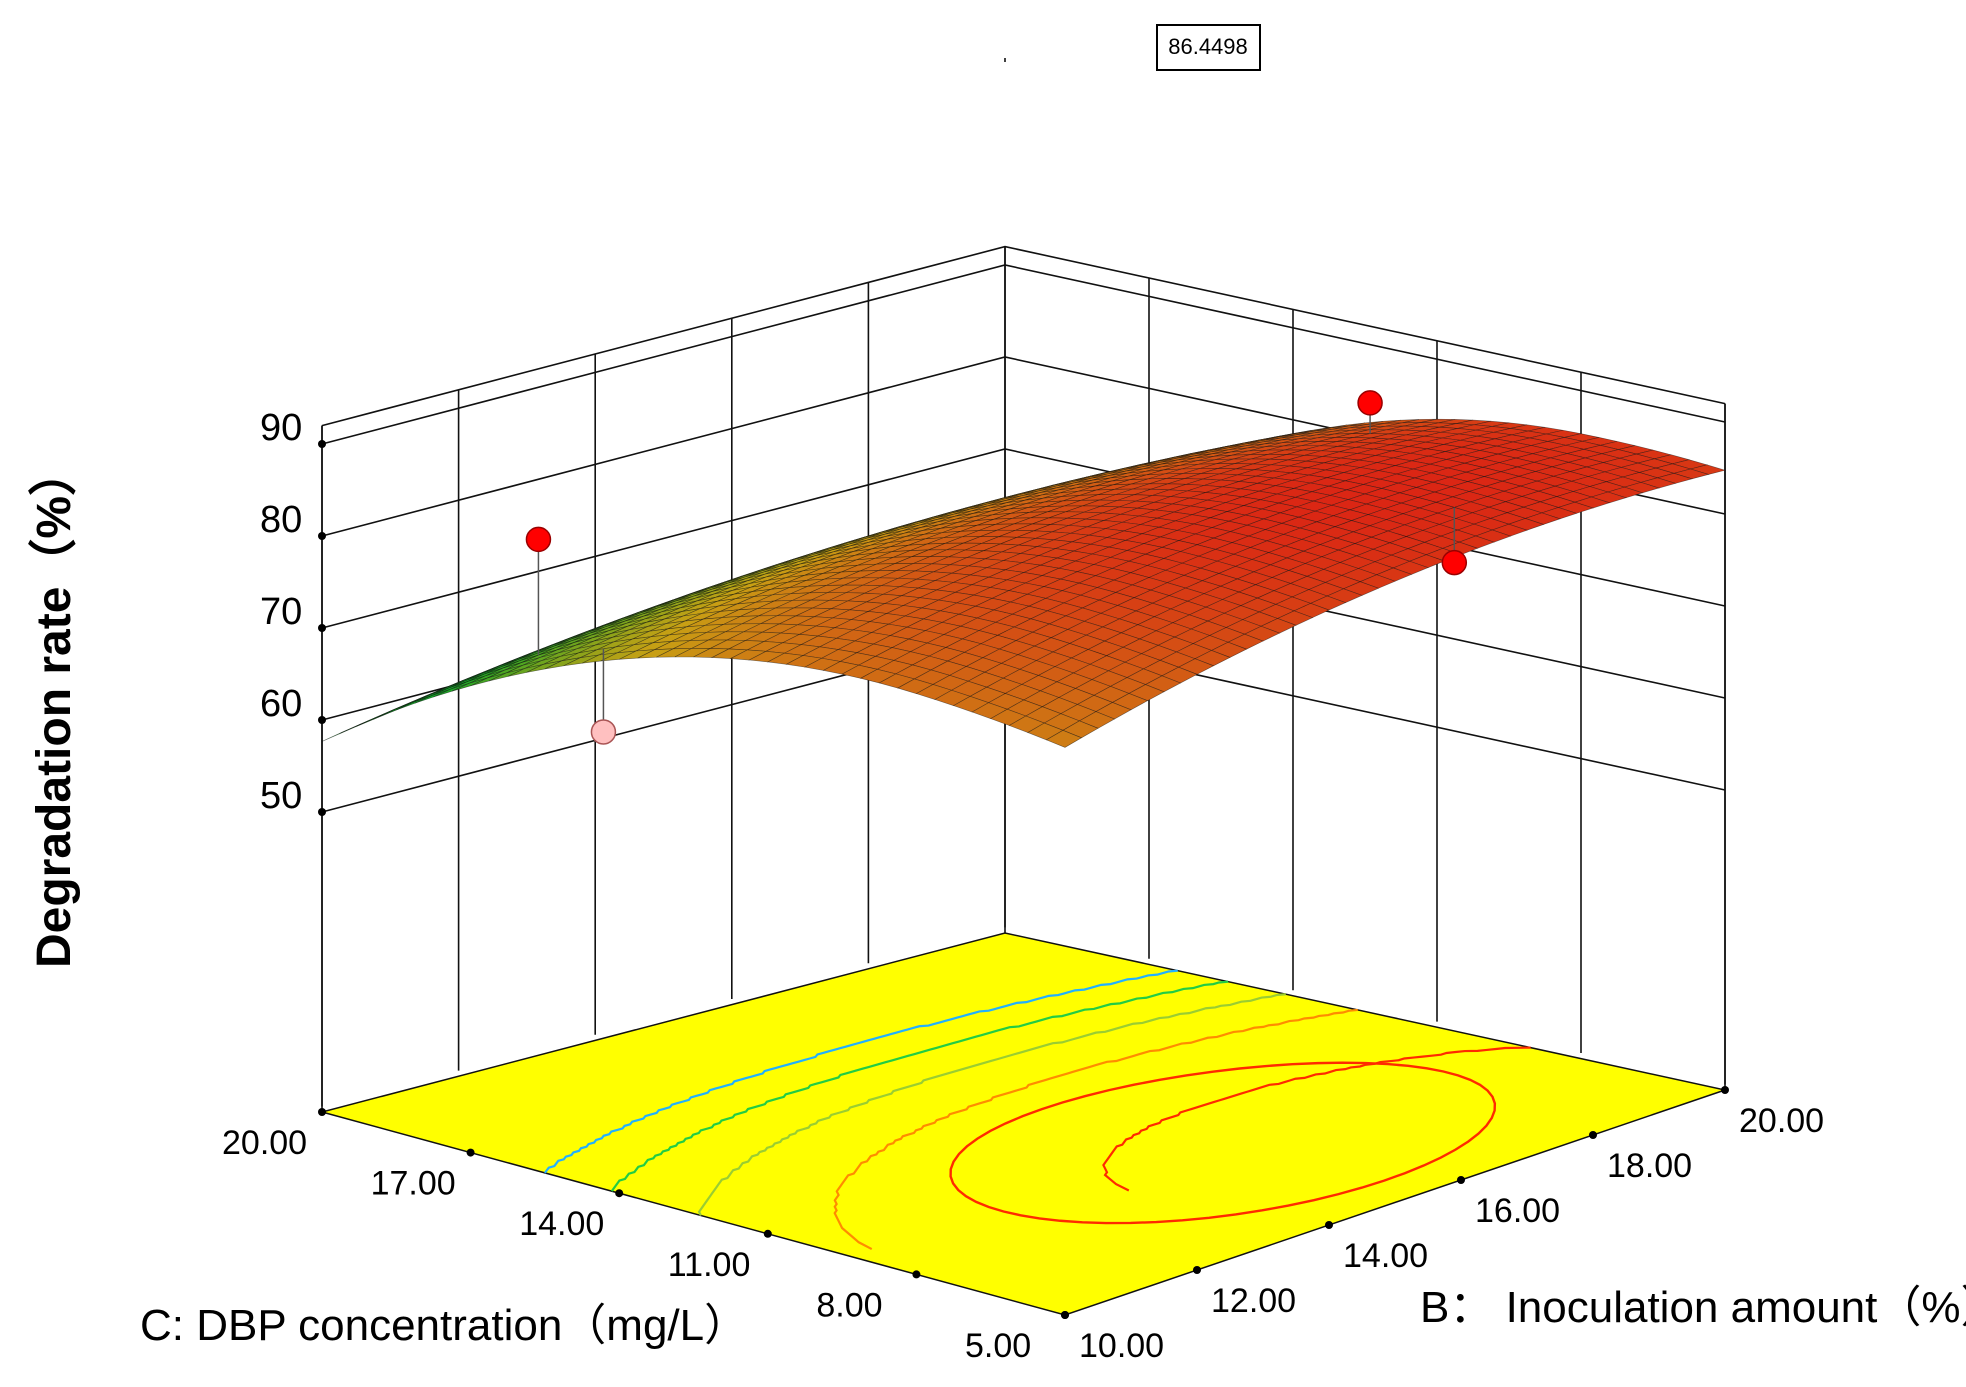 The width and height of the screenshot is (1966, 1387). Describe the element at coordinates (1064, 738) in the screenshot. I see `surface-cell` at that location.